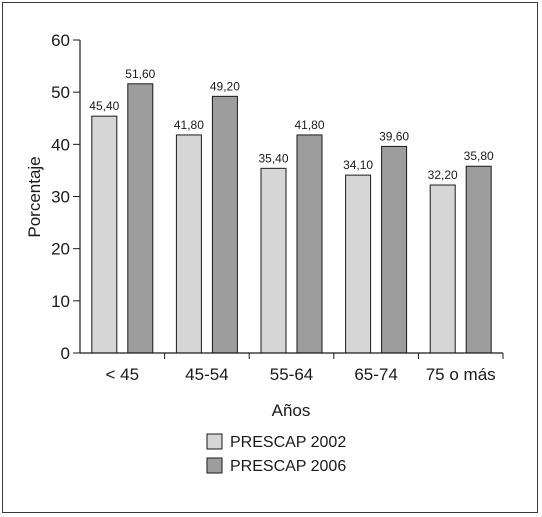  I want to click on y-tick-label: 60, so click(60, 40).